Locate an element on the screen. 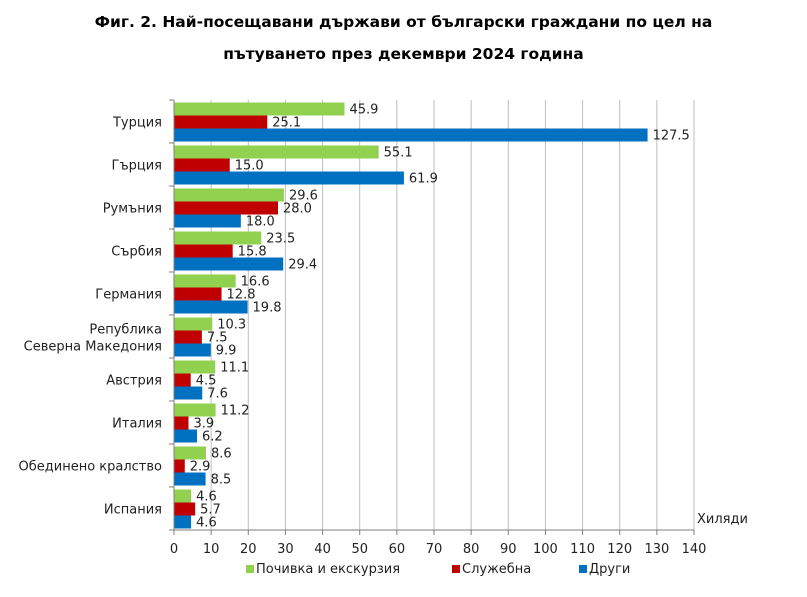  data-label-1-1: 45.9 is located at coordinates (363, 110).